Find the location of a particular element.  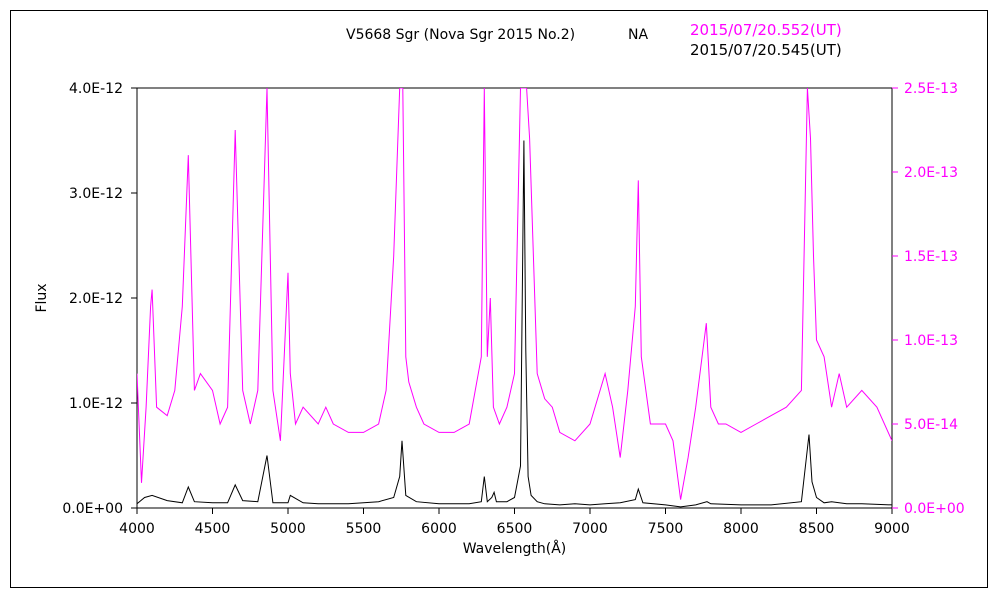

x-tick-label: 7000 is located at coordinates (590, 529).